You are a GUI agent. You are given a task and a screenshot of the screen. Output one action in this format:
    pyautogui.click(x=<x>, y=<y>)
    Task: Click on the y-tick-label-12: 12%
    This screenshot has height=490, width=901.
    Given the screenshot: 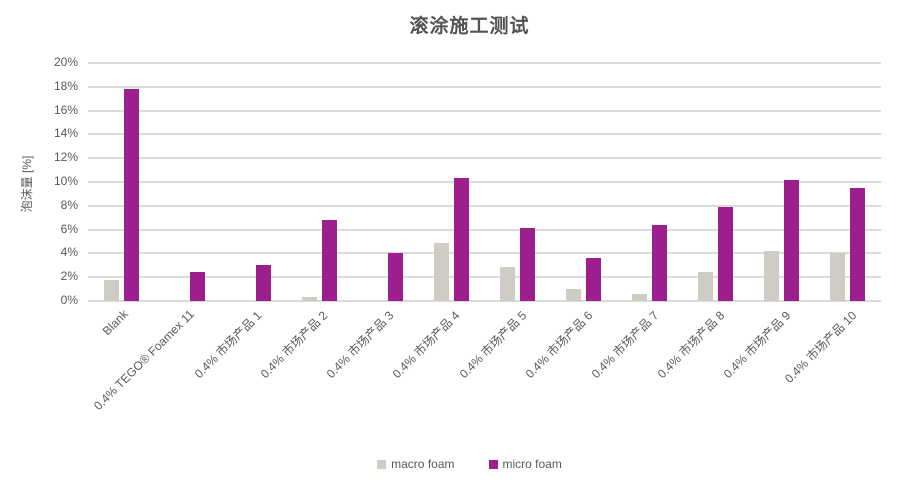 What is the action you would take?
    pyautogui.click(x=65, y=157)
    